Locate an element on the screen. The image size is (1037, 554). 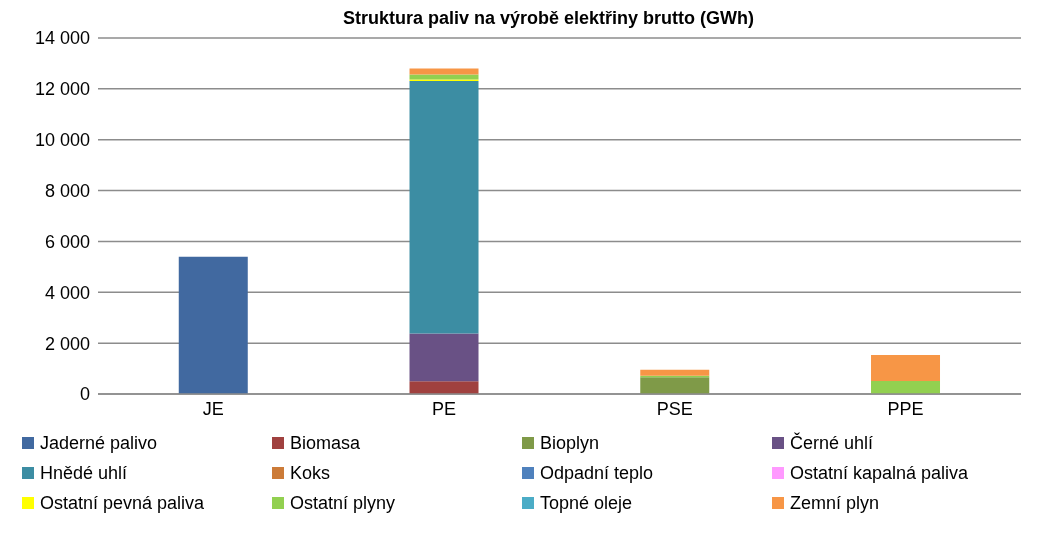
legend-label: Ostatní plyny is located at coordinates (343, 503).